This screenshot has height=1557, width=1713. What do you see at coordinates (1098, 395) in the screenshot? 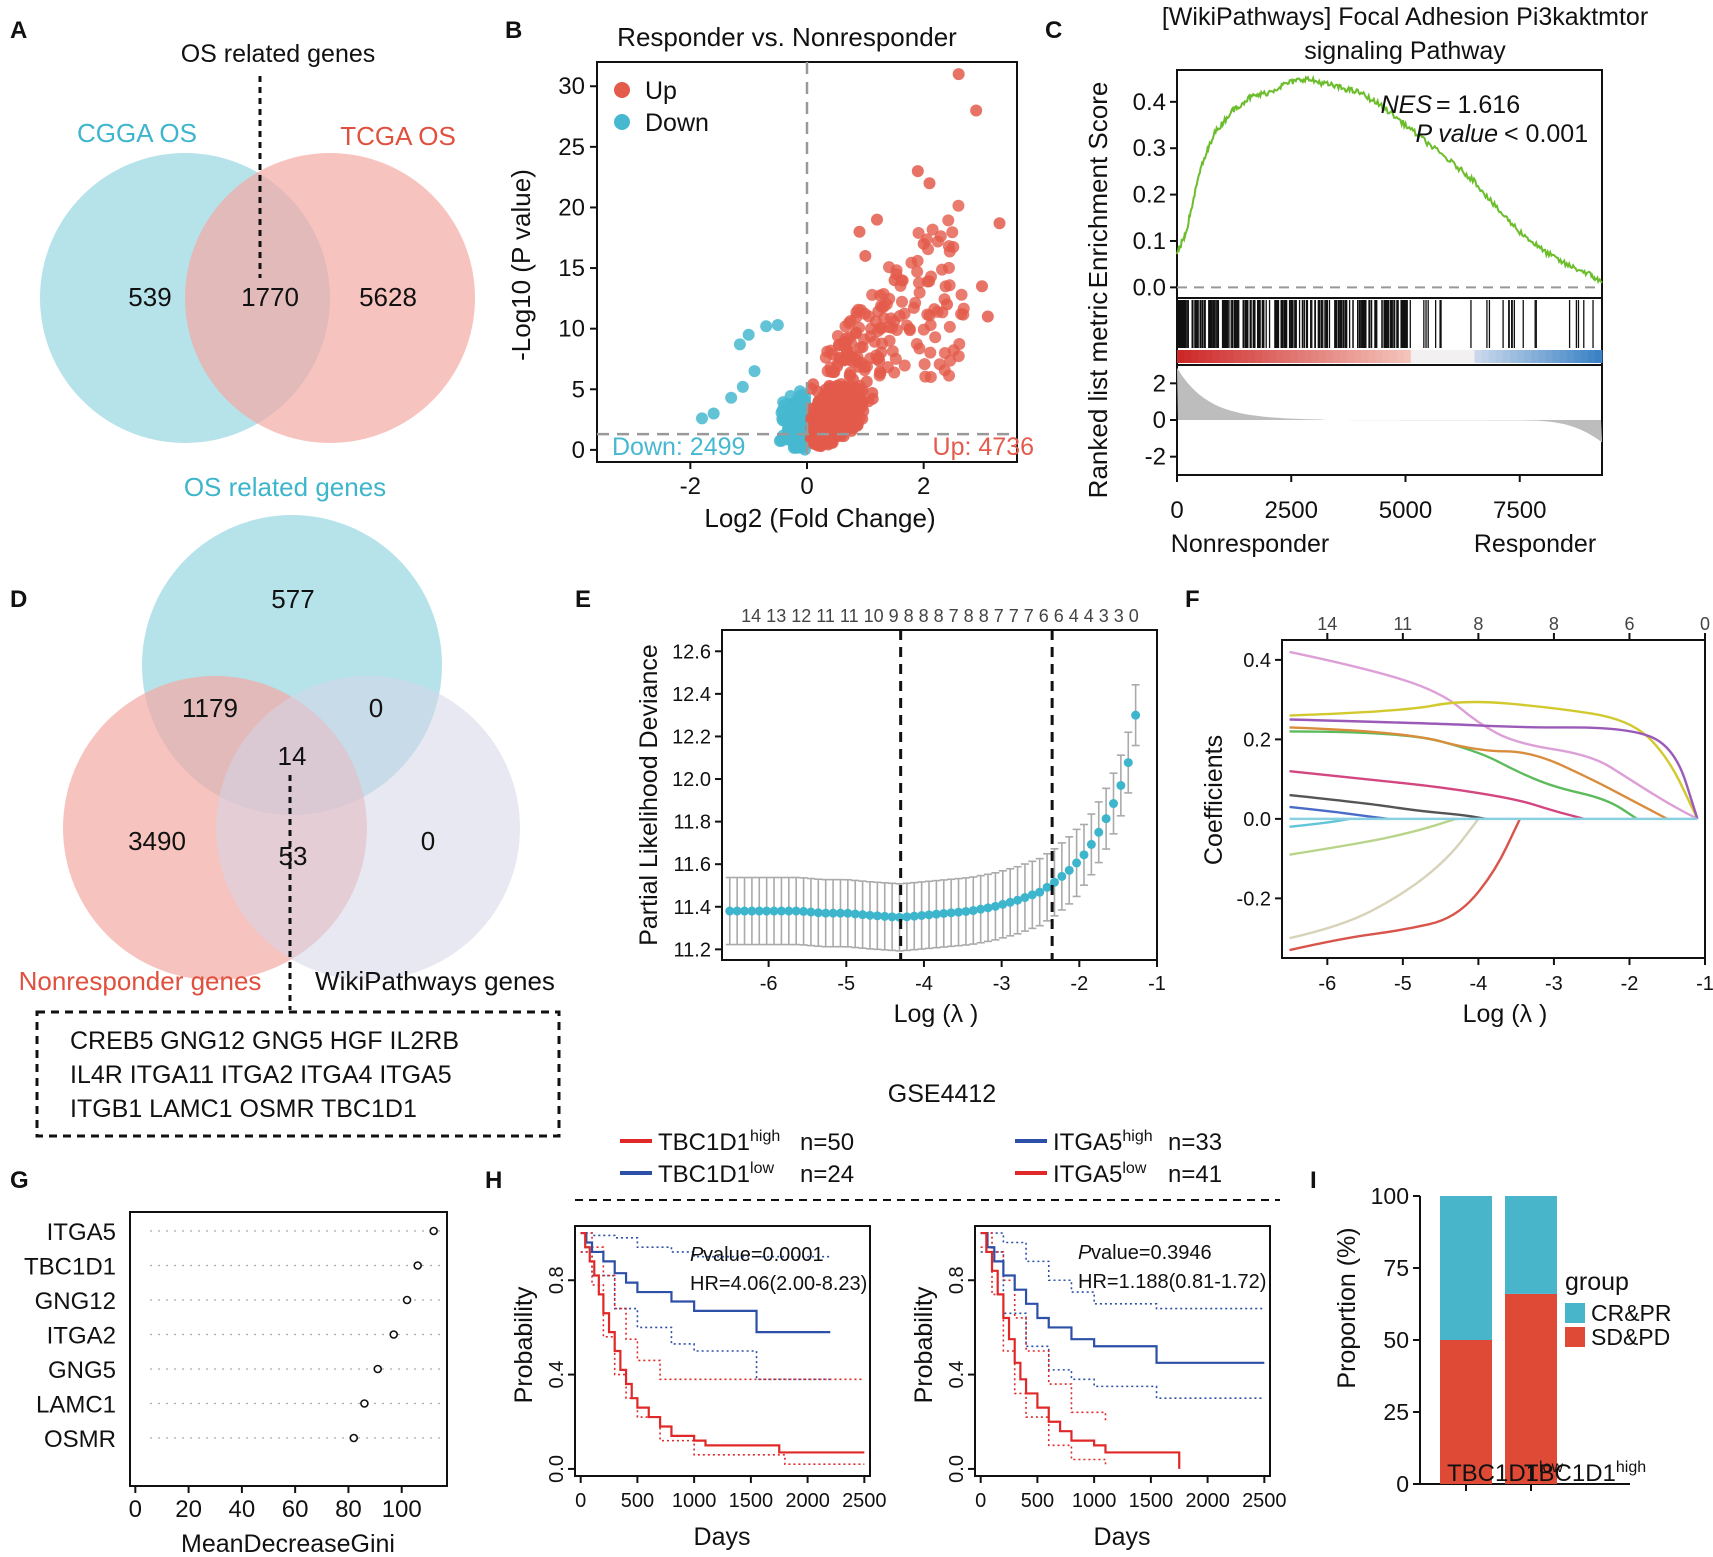
I see `gsea-metric-ylabel: Ranked list metric` at bounding box center [1098, 395].